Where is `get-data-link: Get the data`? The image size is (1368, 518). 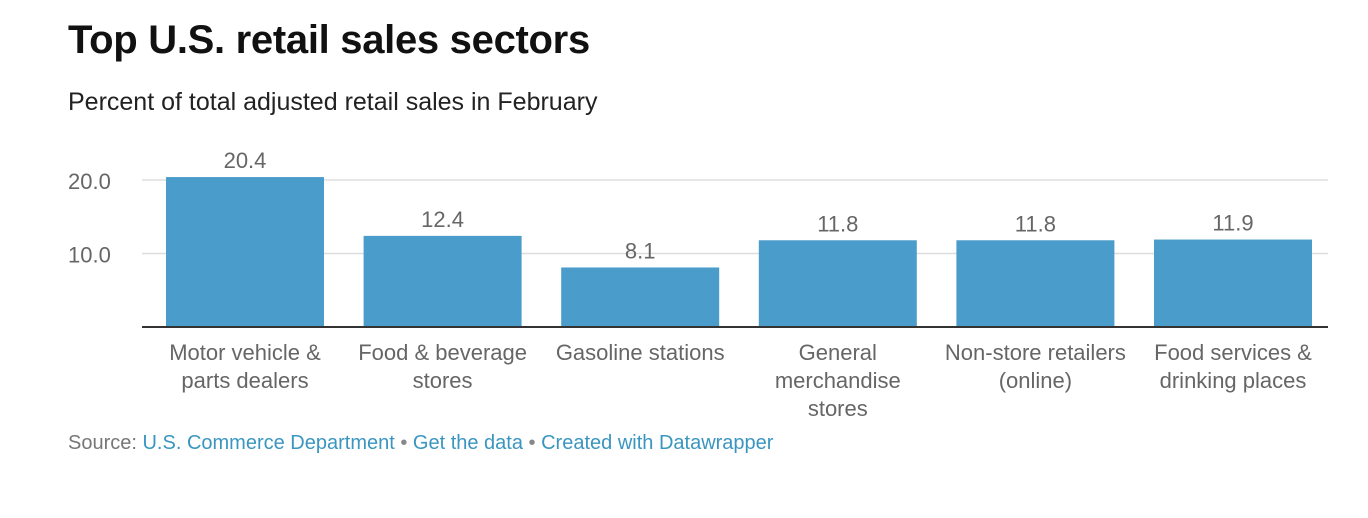
get-data-link: Get the data is located at coordinates (467, 443).